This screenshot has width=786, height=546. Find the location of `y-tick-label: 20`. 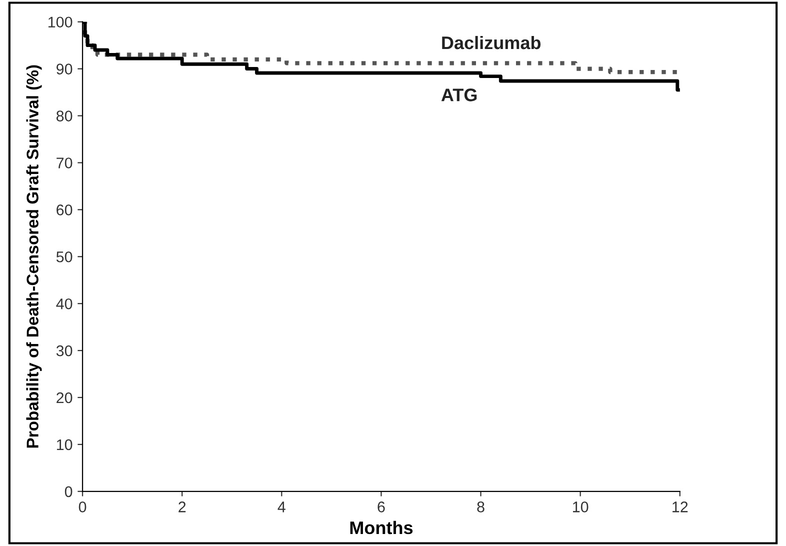

y-tick-label: 20 is located at coordinates (64, 398).